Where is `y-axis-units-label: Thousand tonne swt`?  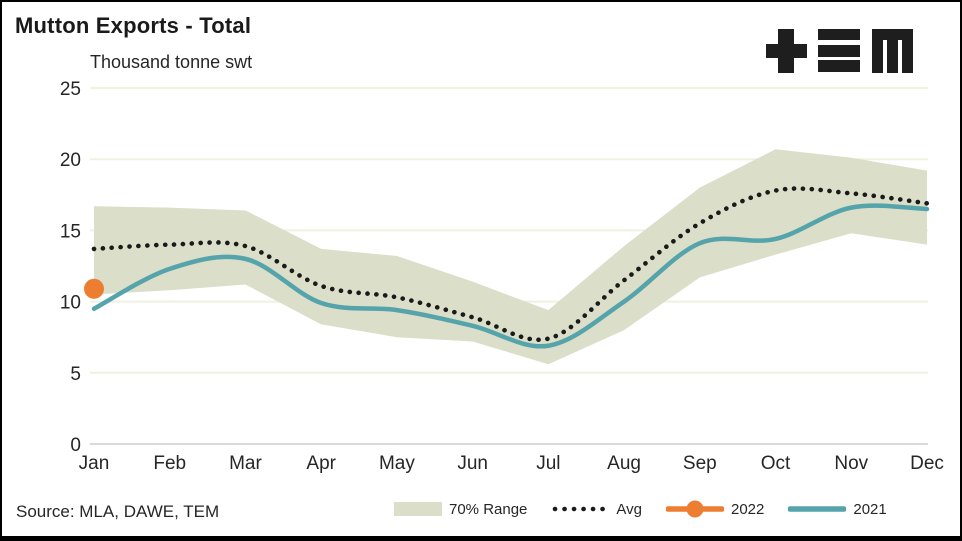 y-axis-units-label: Thousand tonne swt is located at coordinates (171, 62).